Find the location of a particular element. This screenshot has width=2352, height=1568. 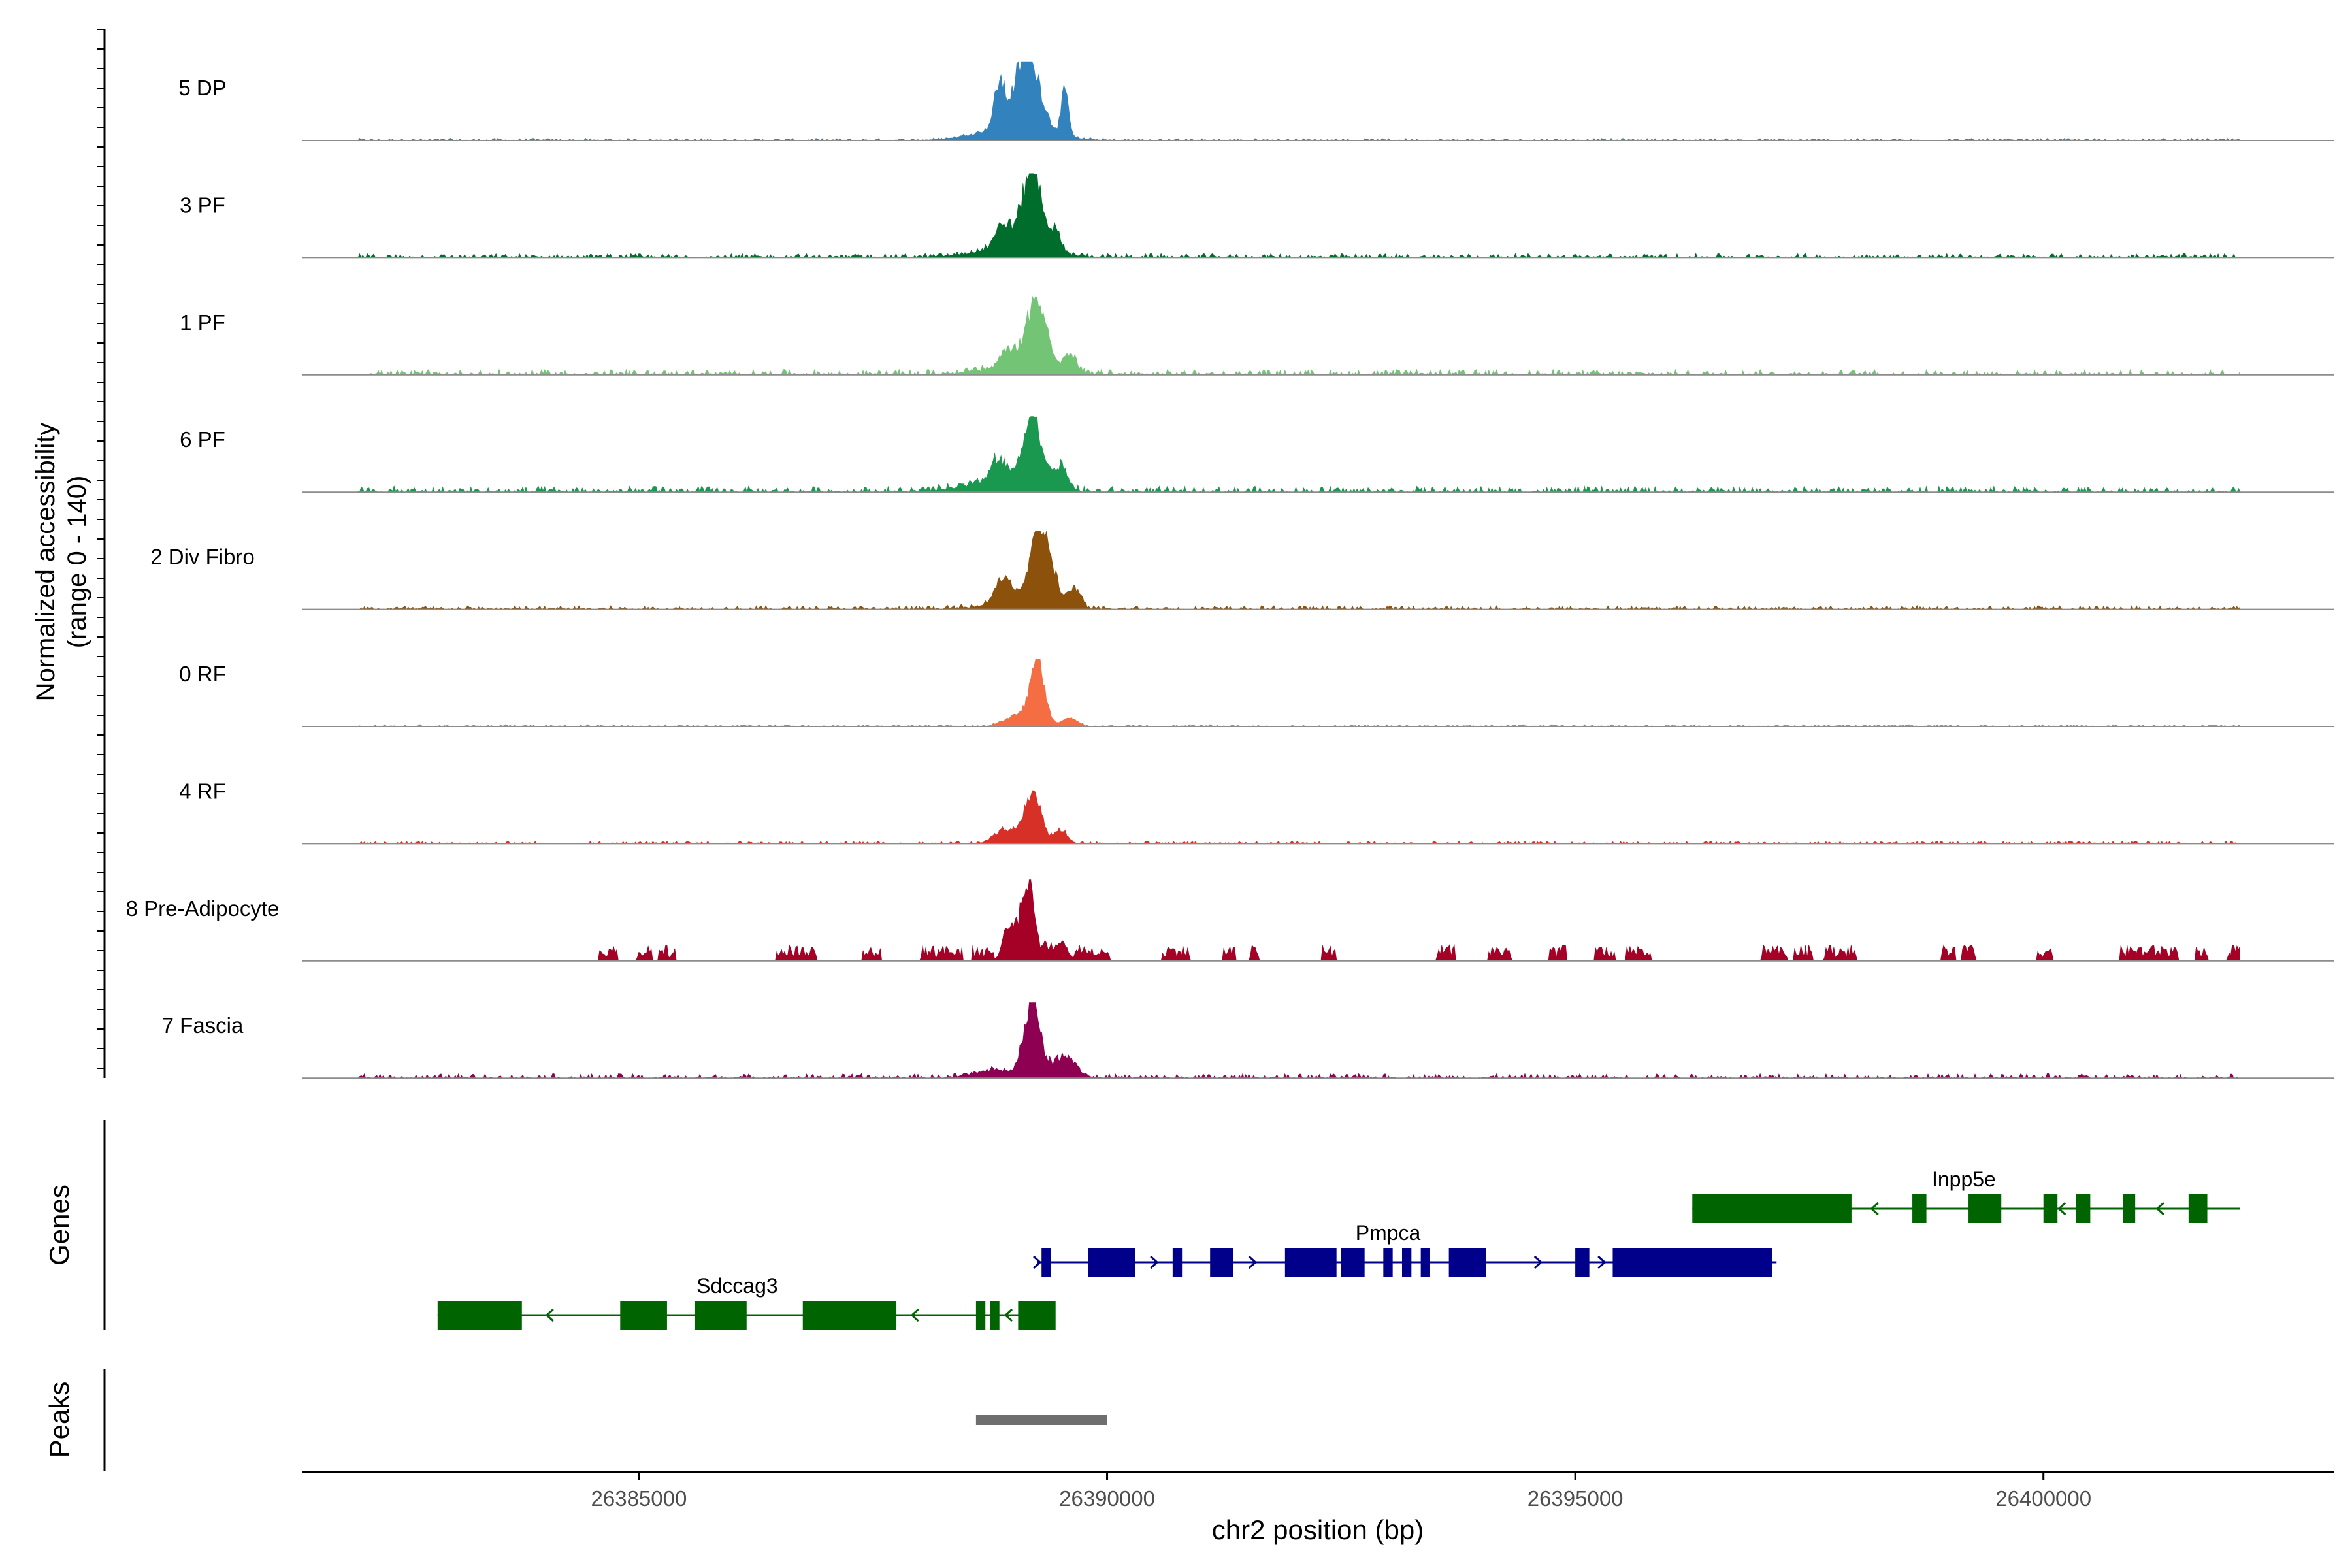

track-3-pf: 3 PF is located at coordinates (1257, 216).